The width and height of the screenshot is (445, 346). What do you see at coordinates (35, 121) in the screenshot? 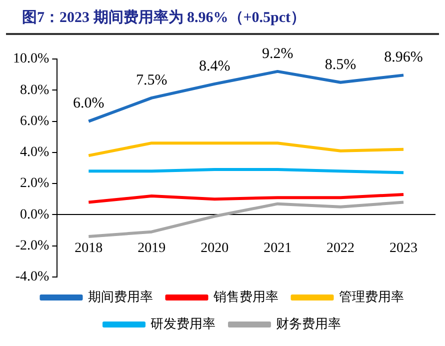
I see `y-tick-label: 6.0%` at bounding box center [35, 121].